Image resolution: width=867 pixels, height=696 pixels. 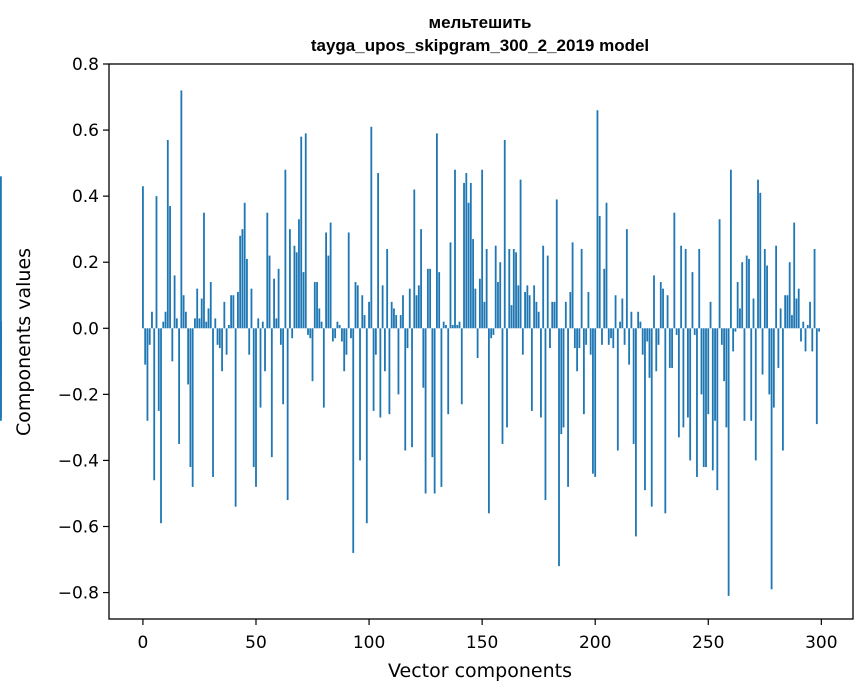 I want to click on chart-title: мельтешить, so click(x=480, y=22).